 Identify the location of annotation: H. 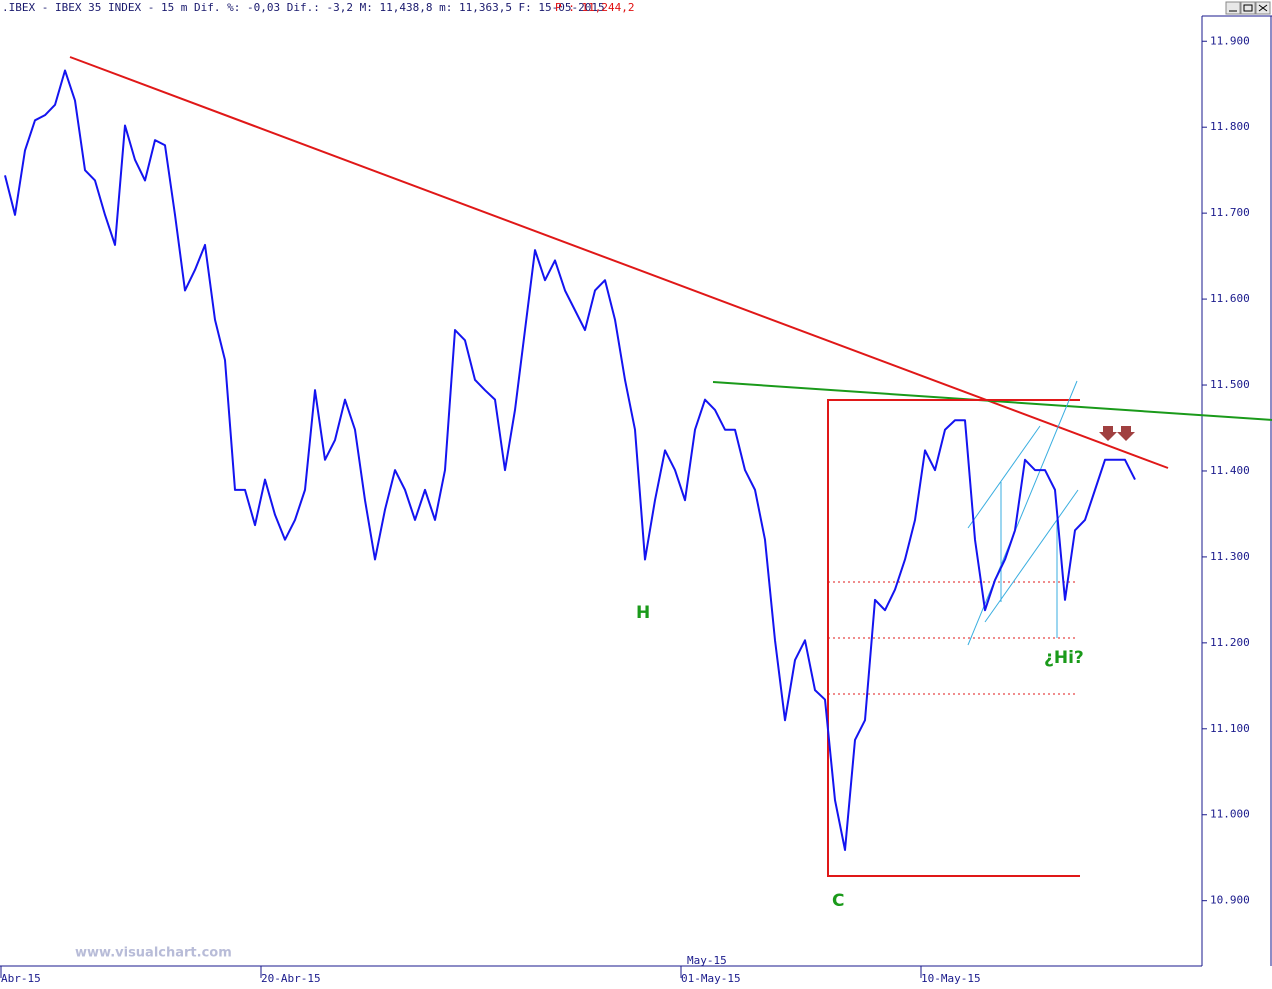
(643, 613).